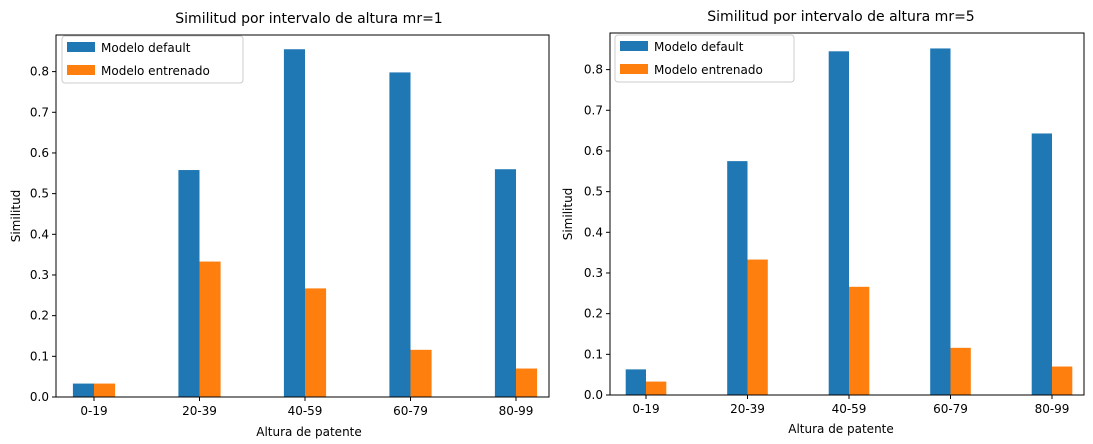 The image size is (1093, 444). Describe the element at coordinates (308, 19) in the screenshot. I see `chart-title: Similitud por intervalo de altura mr=1` at that location.